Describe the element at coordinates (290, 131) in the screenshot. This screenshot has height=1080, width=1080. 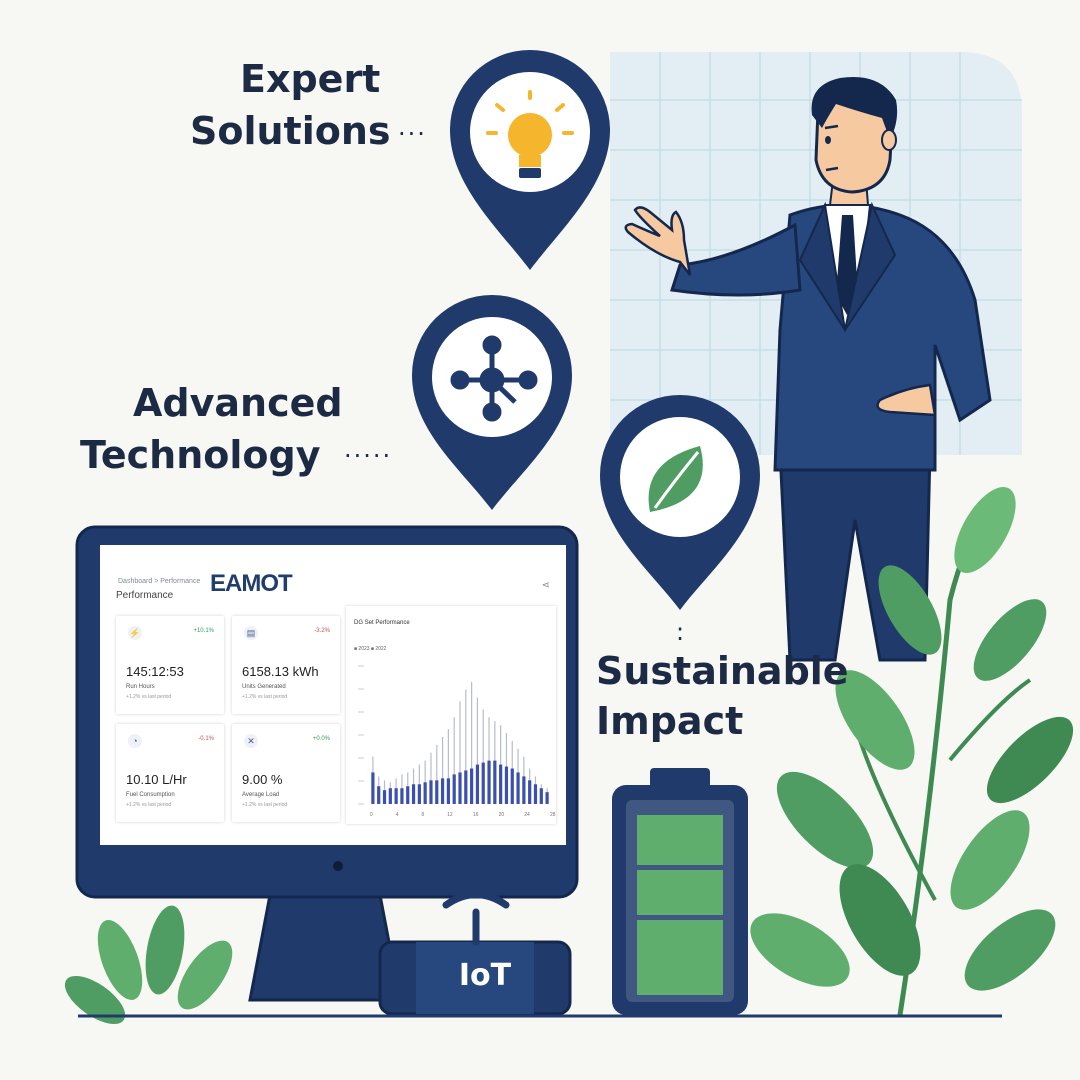
I see `label-expert-line2: Solutions` at that location.